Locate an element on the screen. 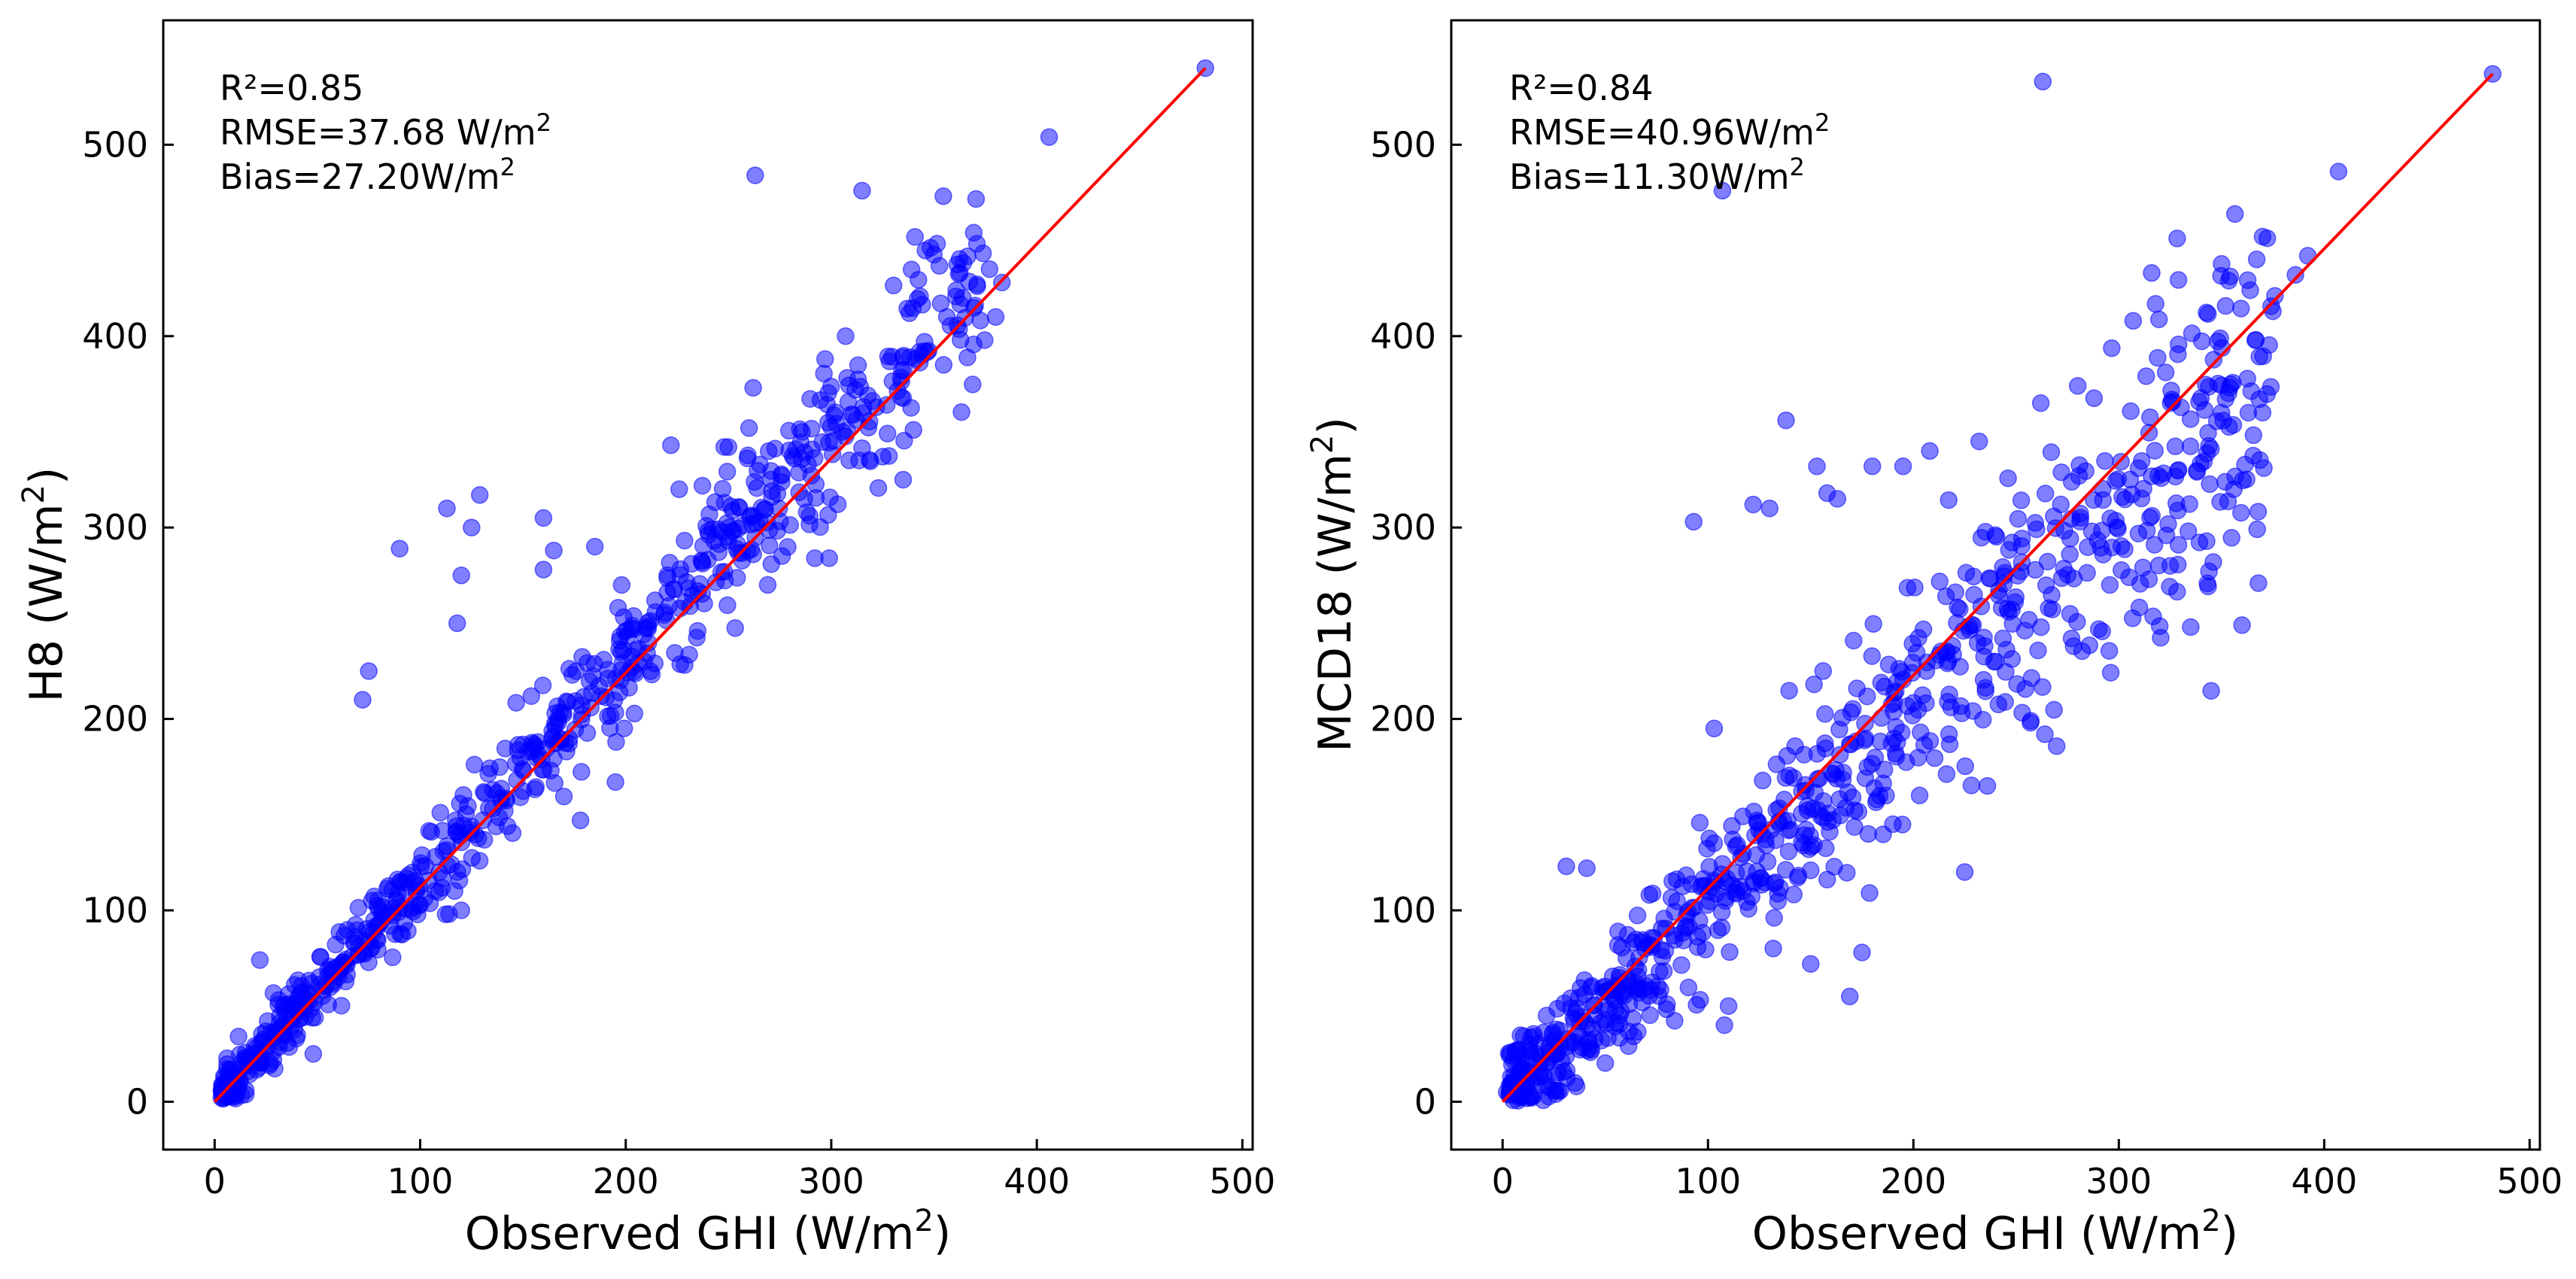 The image size is (2576, 1279). stat-bias-right-sup: 2 is located at coordinates (1798, 167).